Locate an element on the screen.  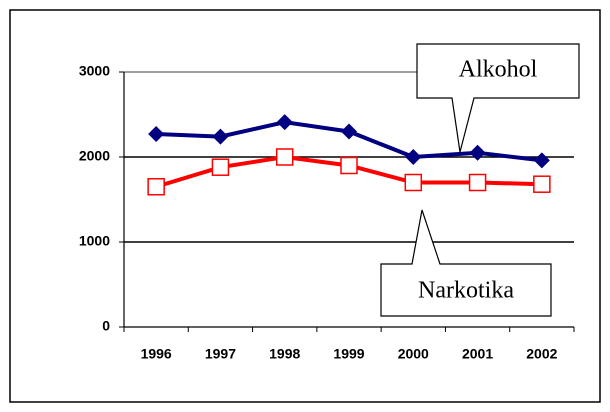
y-tick-label: 0 is located at coordinates (106, 326).